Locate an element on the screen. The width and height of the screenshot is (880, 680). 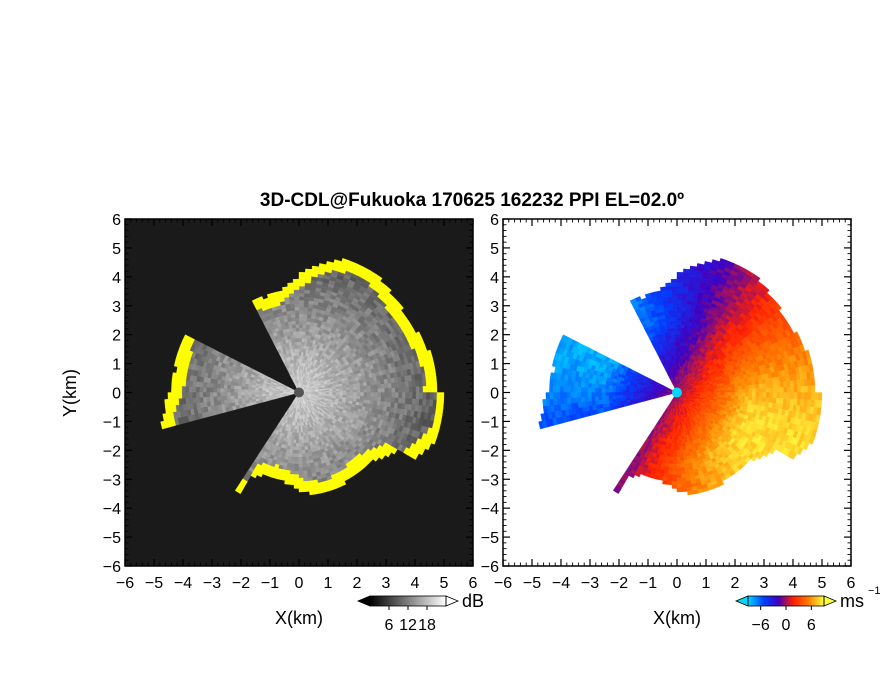
x-tick-label: −1 is located at coordinates (270, 583).